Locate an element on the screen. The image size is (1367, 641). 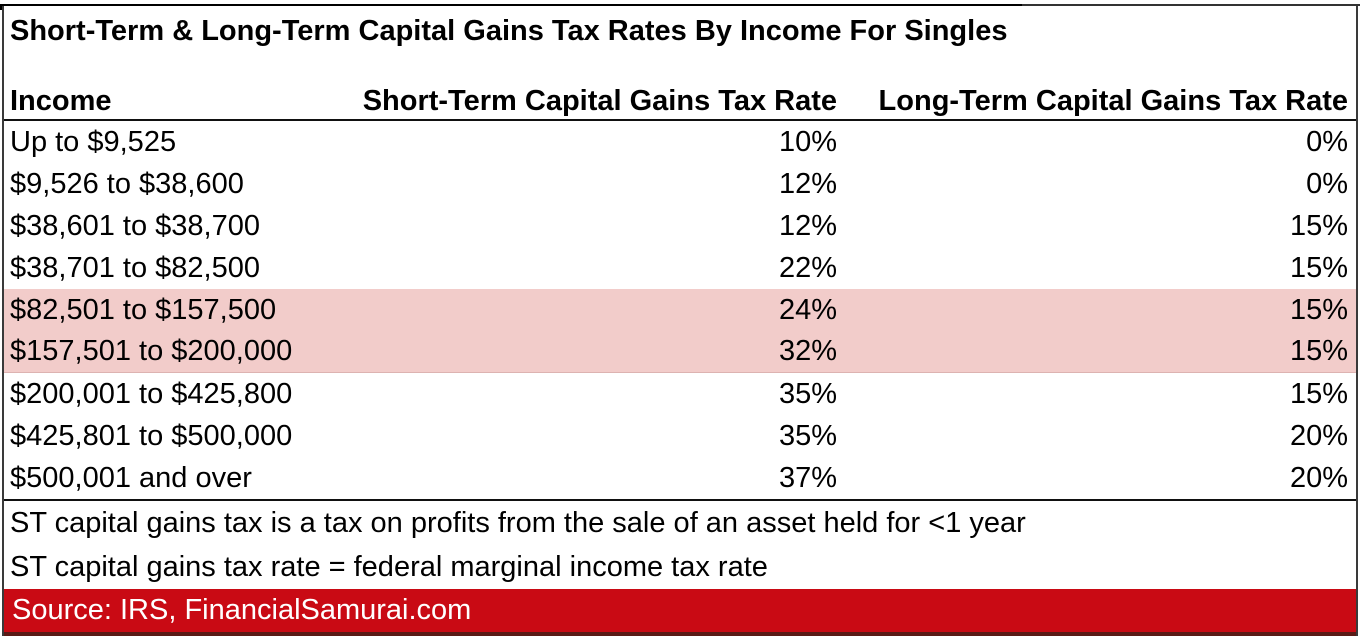
income-cell: $82,501 to $157,500 is located at coordinates (143, 310).